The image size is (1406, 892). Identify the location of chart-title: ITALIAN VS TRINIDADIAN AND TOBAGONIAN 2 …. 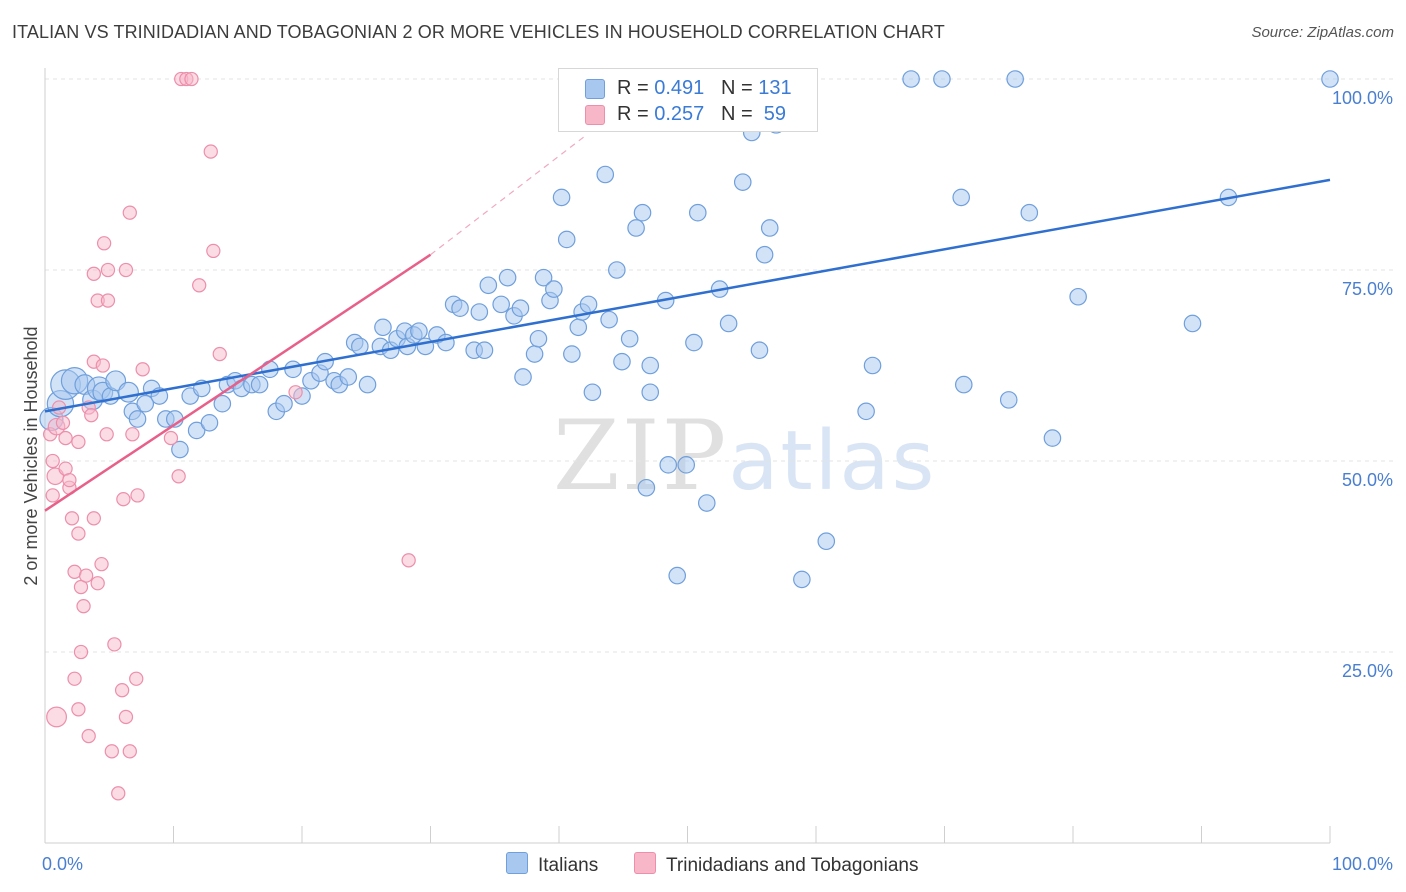
(478, 32).